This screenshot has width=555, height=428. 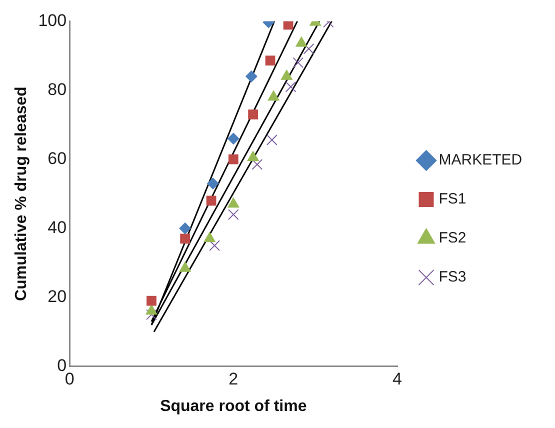 I want to click on legend-label: FS2, so click(x=452, y=238).